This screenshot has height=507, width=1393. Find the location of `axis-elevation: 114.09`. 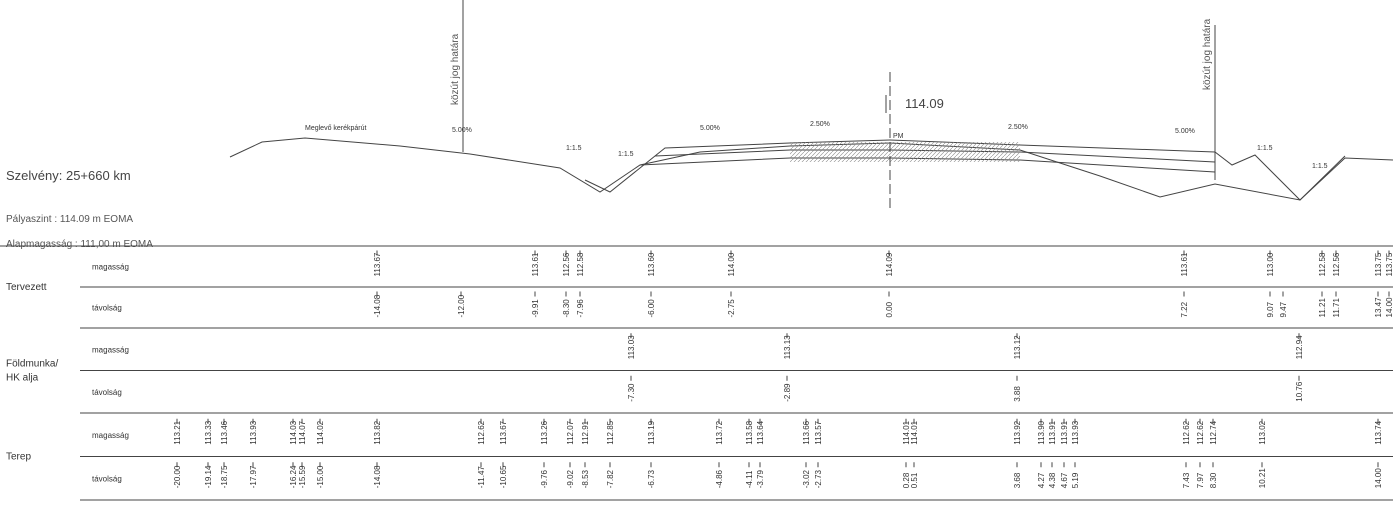

axis-elevation: 114.09 is located at coordinates (924, 103).